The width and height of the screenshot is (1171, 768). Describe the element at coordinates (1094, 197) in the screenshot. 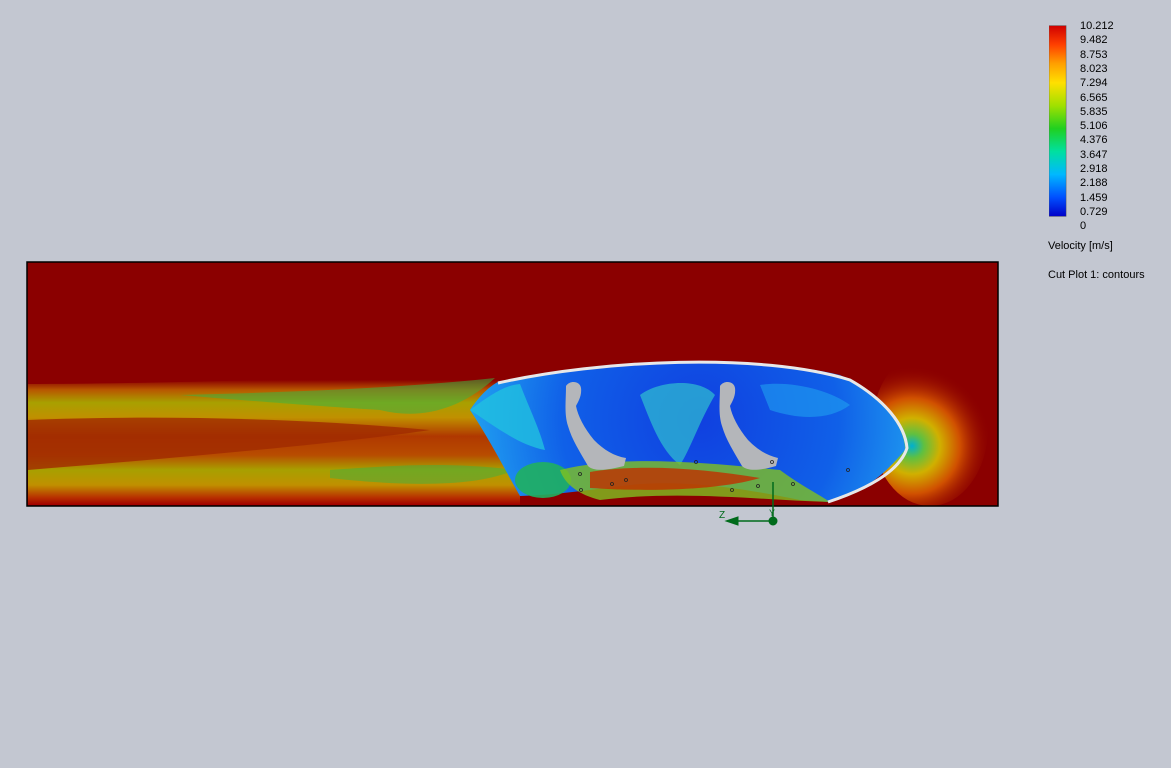

I see `legend-tick-label: 1.459` at that location.